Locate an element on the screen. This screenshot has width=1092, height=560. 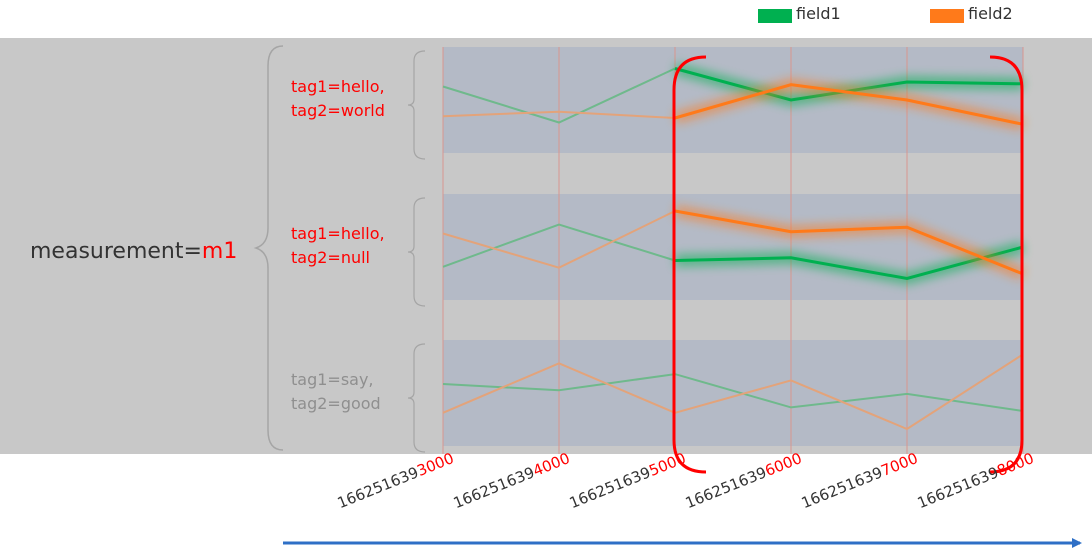
highlight-bracket-left is located at coordinates (689, 264).